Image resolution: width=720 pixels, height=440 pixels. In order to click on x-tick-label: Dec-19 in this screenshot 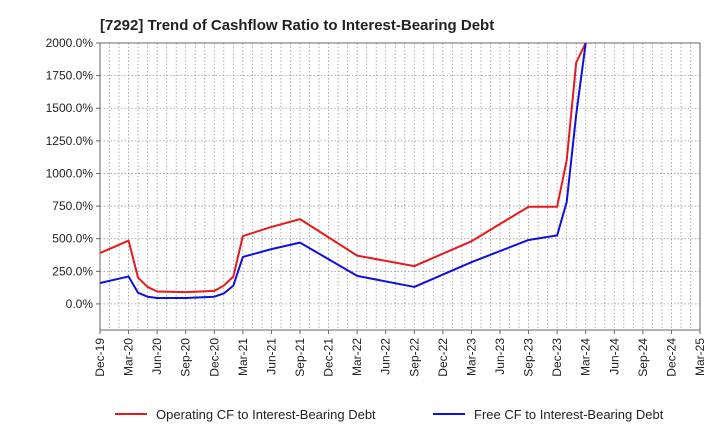, I will do `click(100, 357)`.